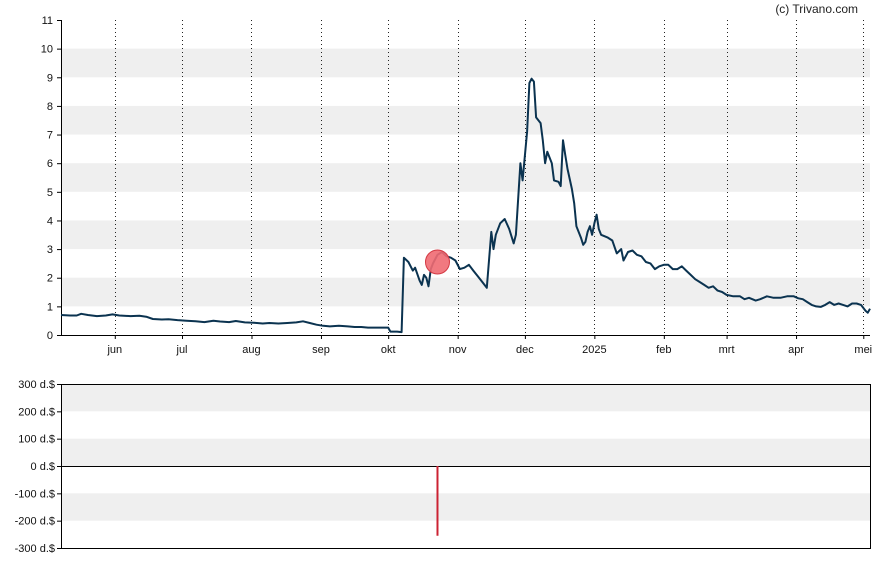 The image size is (888, 570). Describe the element at coordinates (663, 350) in the screenshot. I see `price-x-tick-label: feb` at that location.